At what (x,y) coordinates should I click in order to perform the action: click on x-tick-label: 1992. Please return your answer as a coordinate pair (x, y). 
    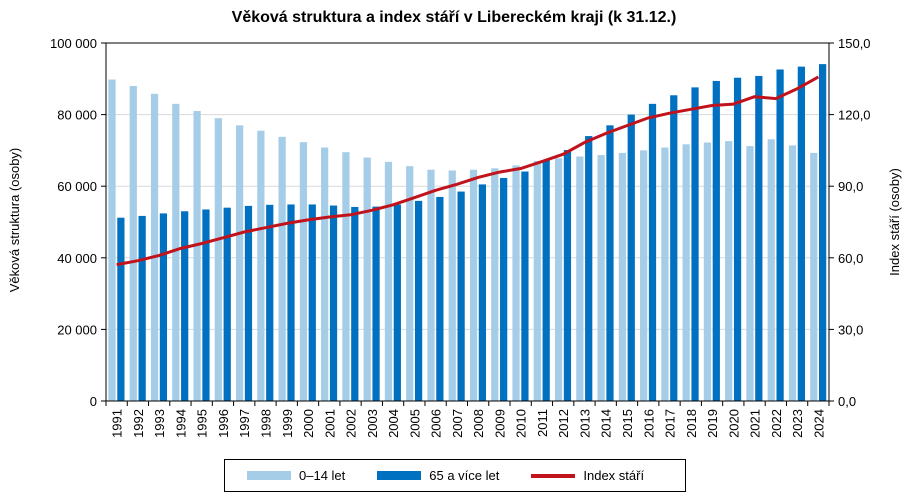
    Looking at the image, I should click on (138, 423).